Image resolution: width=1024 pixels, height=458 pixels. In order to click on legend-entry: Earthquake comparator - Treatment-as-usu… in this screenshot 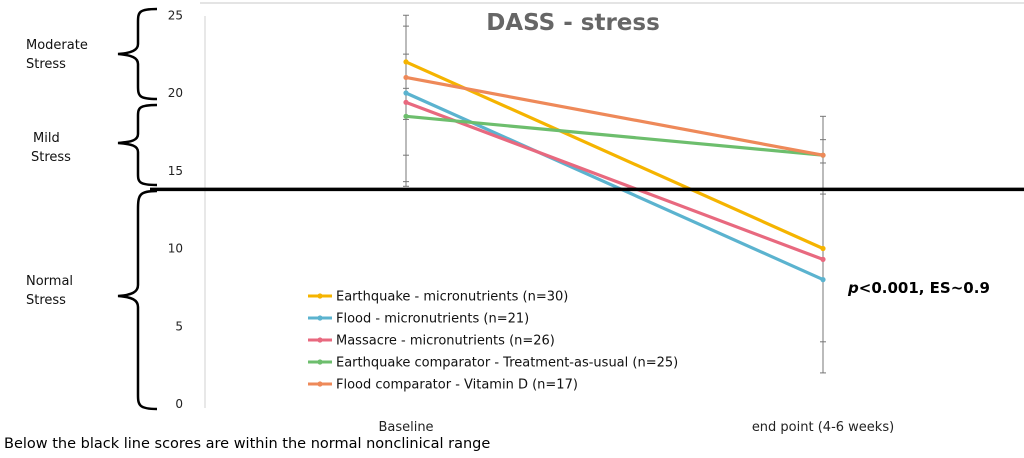, I will do `click(493, 363)`.